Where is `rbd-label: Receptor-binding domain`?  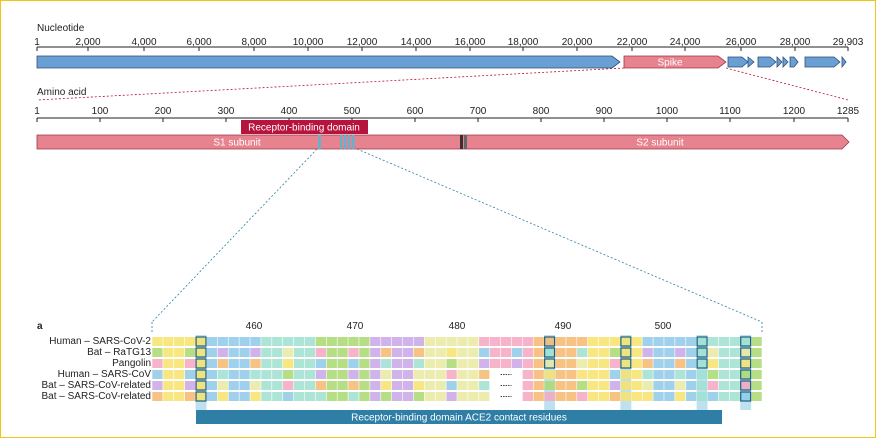
rbd-label: Receptor-binding domain is located at coordinates (304, 128).